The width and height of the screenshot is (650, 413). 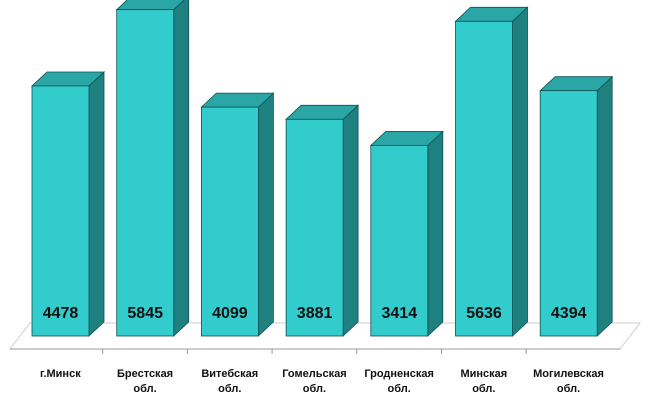 I want to click on x-tick-label: Витебская, so click(x=229, y=374).